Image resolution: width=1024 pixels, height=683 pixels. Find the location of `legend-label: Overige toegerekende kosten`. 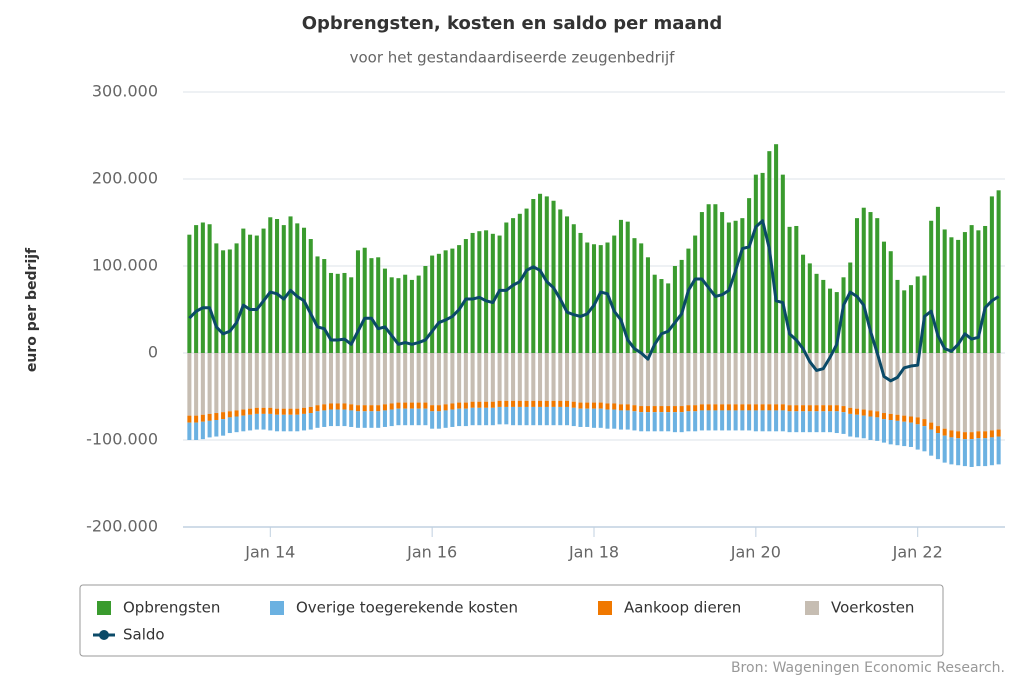

legend-label: Overige toegerekende kosten is located at coordinates (407, 608).